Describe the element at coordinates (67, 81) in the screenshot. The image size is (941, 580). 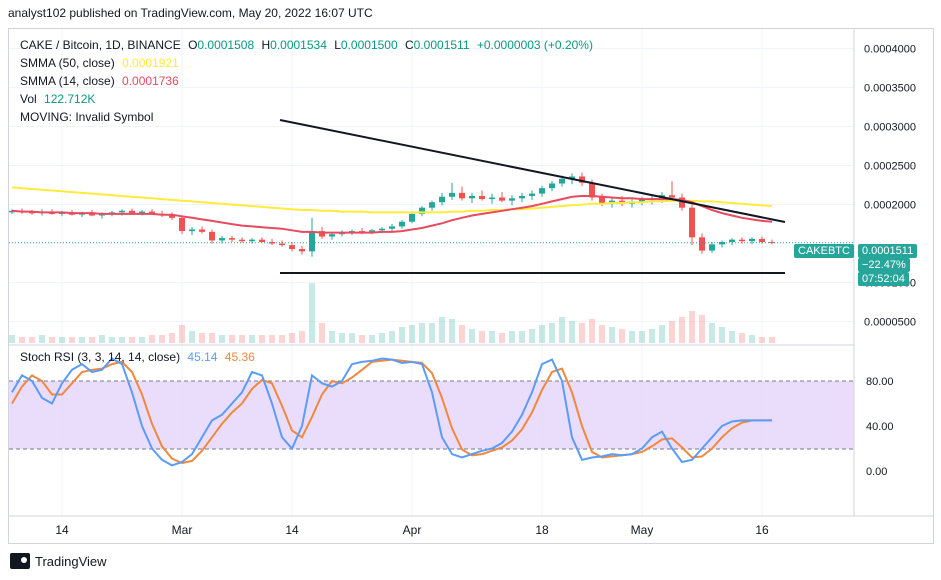
I see `smma14-label: SMMA (14, close)` at that location.